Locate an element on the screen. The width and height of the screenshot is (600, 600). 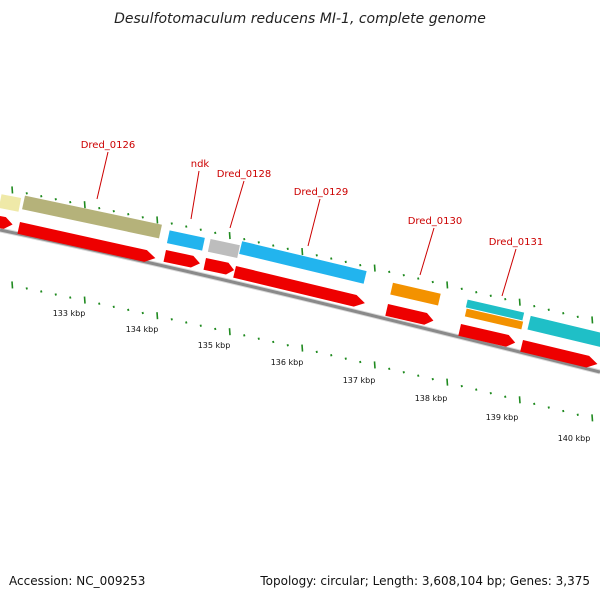
feature-bar-teal-right is located at coordinates (563, 332).